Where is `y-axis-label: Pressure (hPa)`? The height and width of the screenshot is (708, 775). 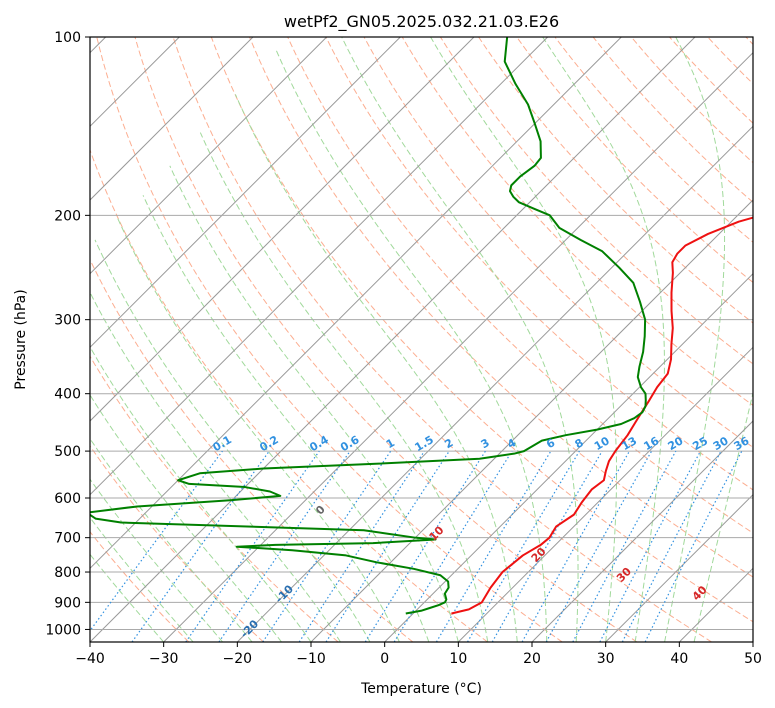 y-axis-label: Pressure (hPa) is located at coordinates (21, 339).